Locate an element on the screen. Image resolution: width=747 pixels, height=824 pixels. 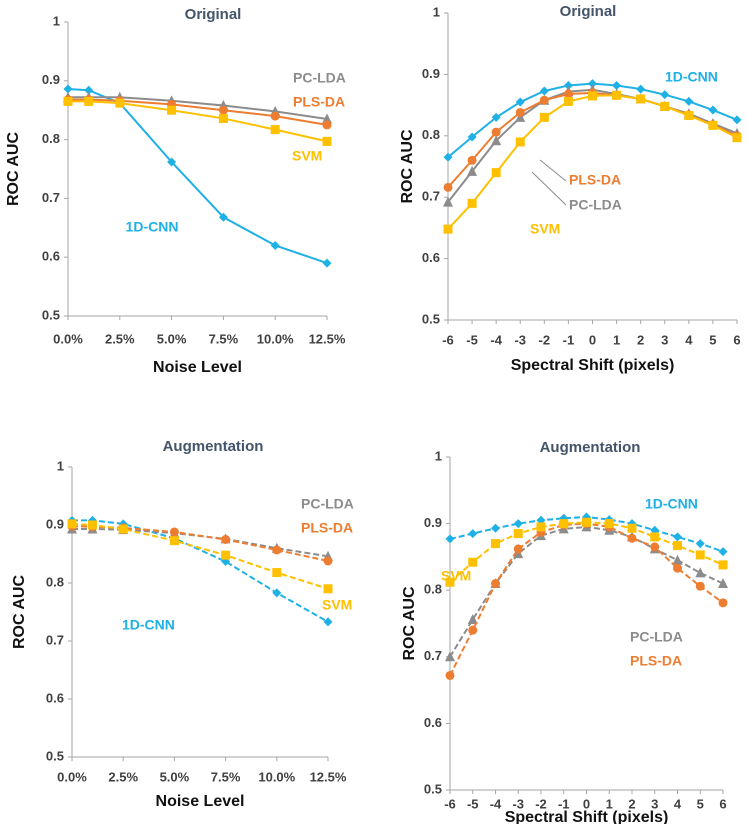
x-tick-label: 0 is located at coordinates (592, 339).